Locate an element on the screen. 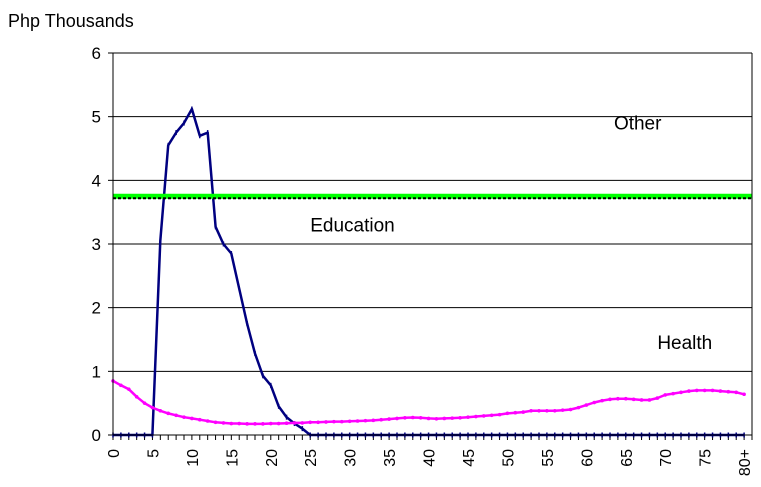 The width and height of the screenshot is (761, 487). x-tick-label: 0 is located at coordinates (114, 453).